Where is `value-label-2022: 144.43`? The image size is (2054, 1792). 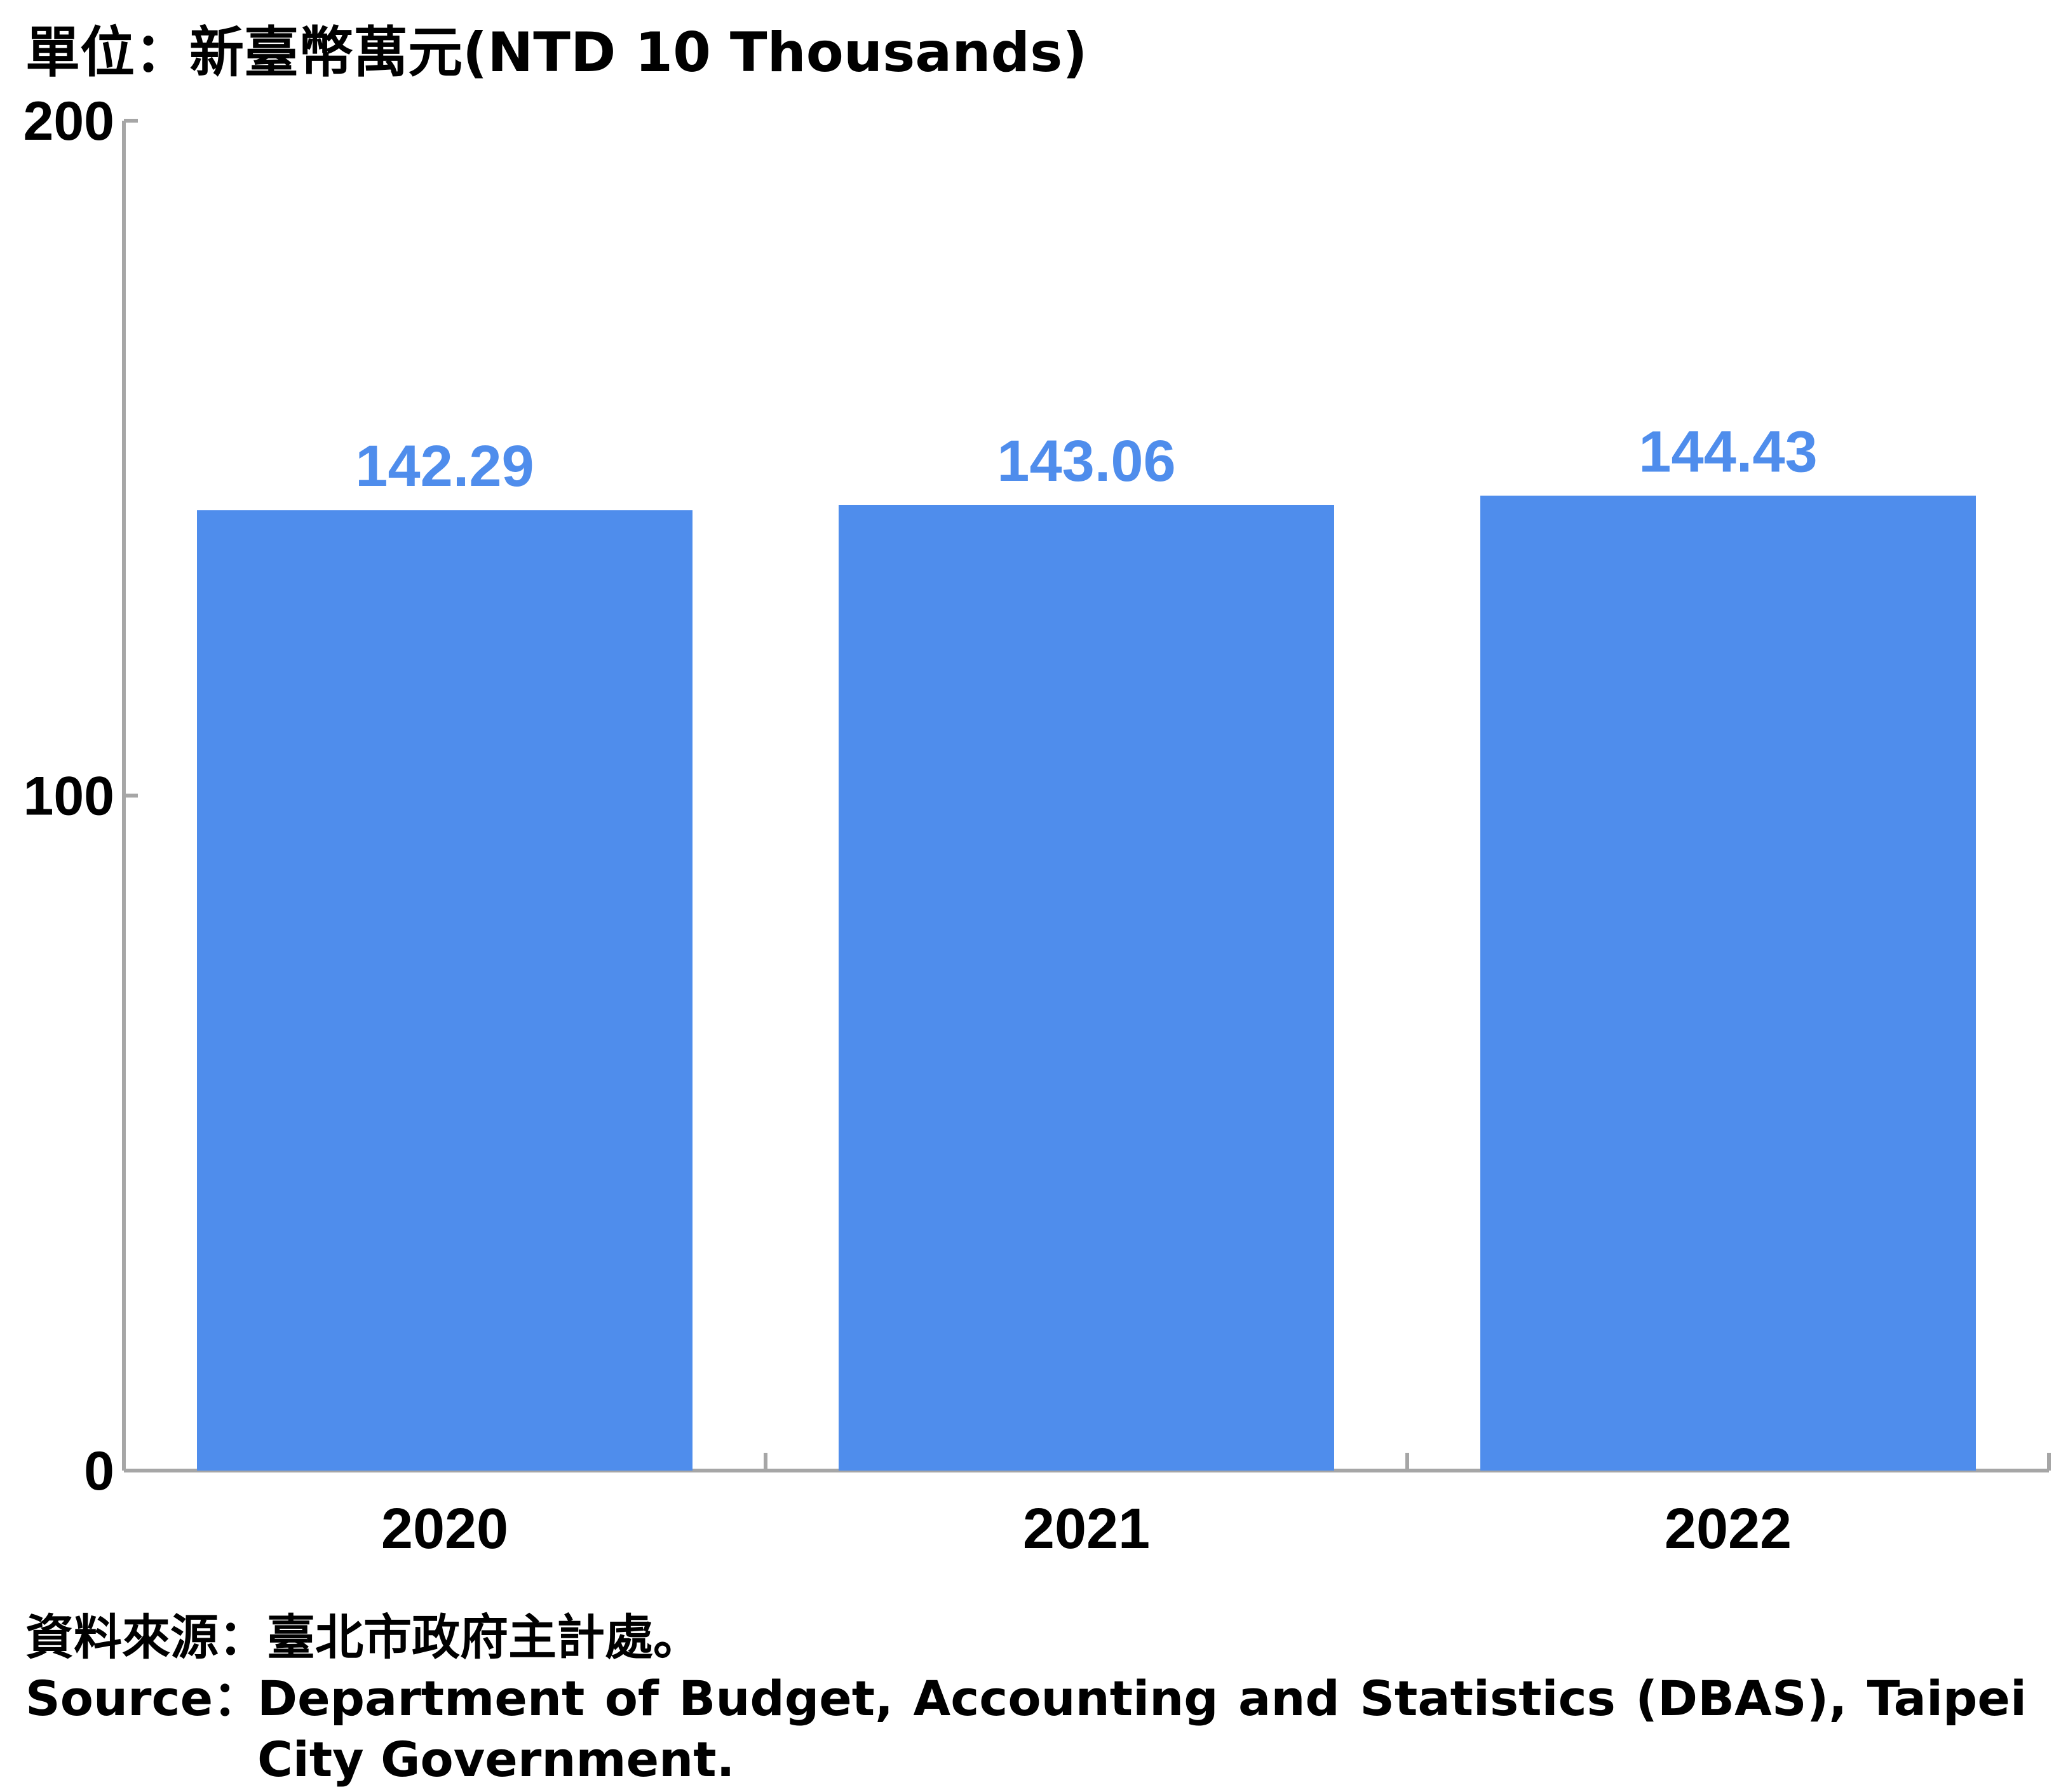
value-label-2022: 144.43 is located at coordinates (1728, 451).